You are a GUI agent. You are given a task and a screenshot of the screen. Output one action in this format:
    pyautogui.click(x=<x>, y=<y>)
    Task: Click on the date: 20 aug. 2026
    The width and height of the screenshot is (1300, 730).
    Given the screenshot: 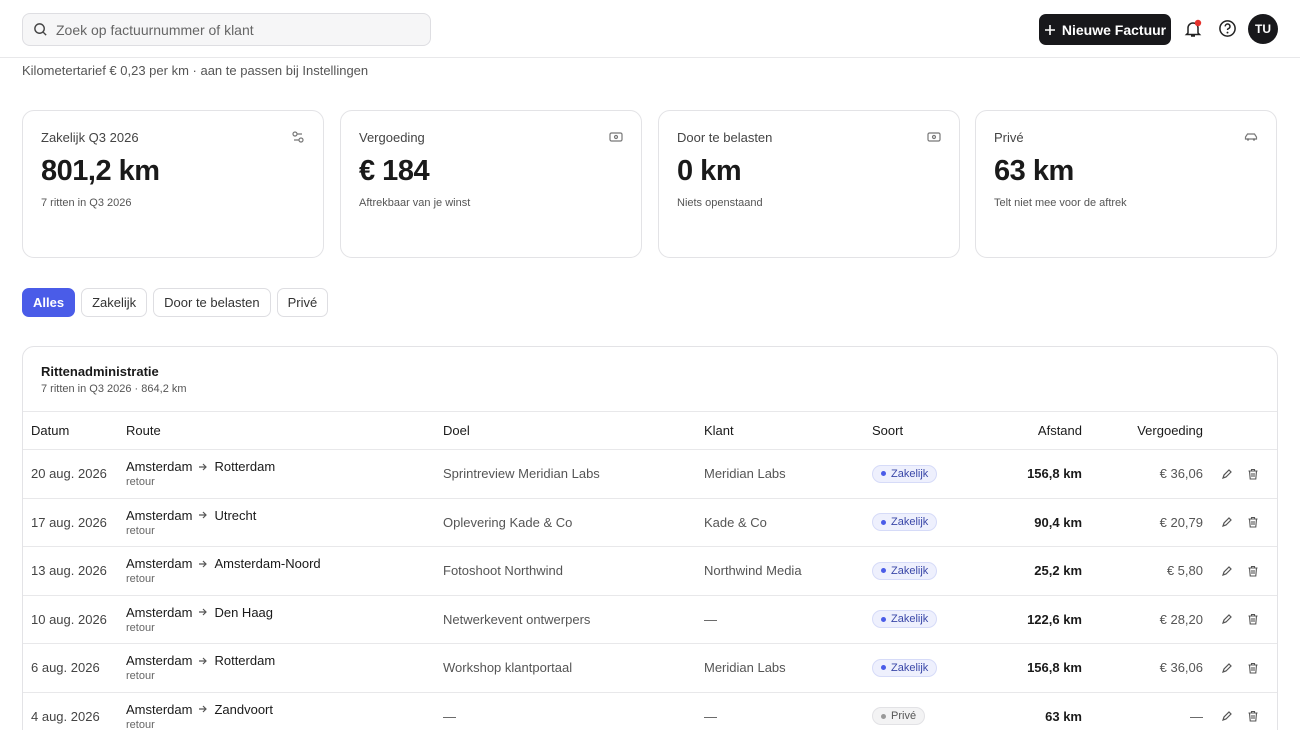 What is the action you would take?
    pyautogui.click(x=69, y=474)
    